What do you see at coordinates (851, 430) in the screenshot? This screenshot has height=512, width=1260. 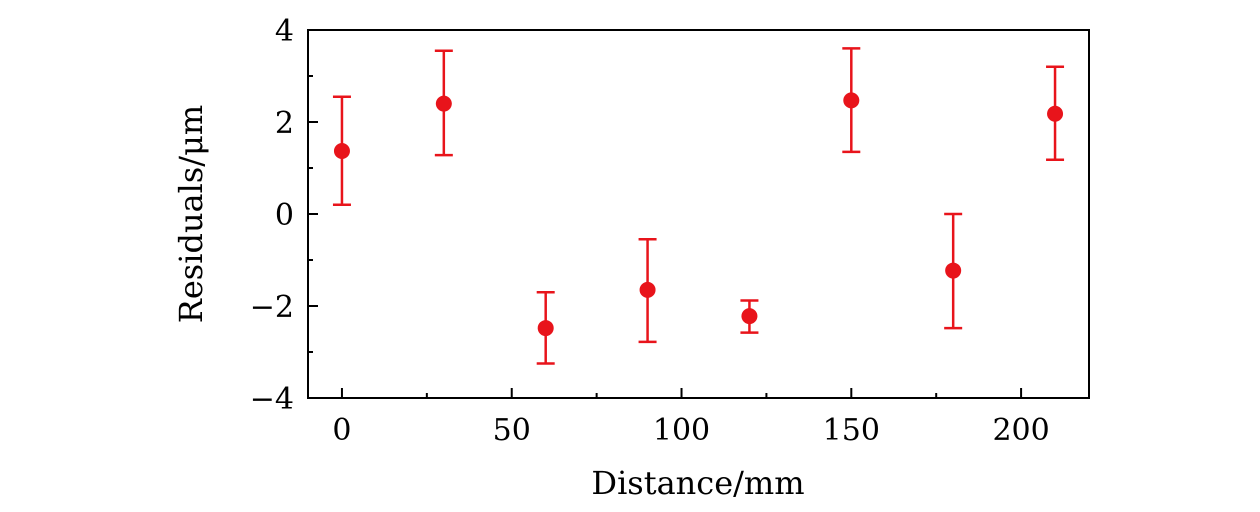 I see `x-tick-label: 150` at bounding box center [851, 430].